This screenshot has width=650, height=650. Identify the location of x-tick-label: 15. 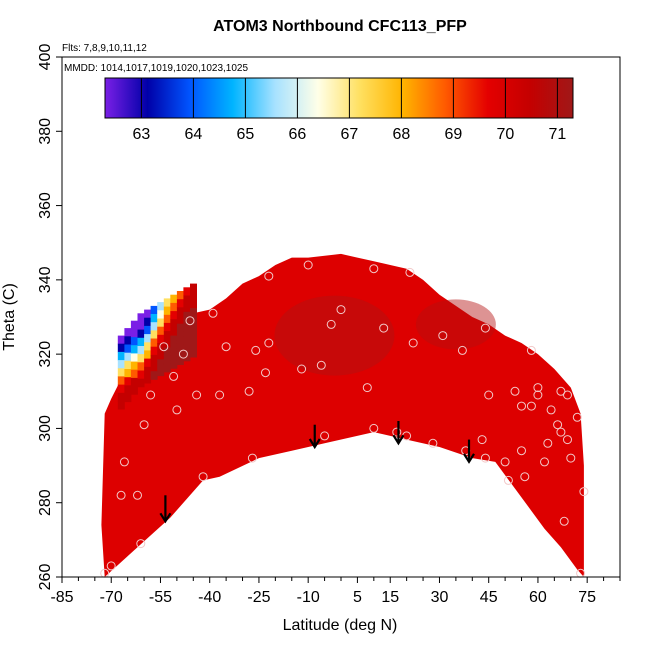
(390, 597).